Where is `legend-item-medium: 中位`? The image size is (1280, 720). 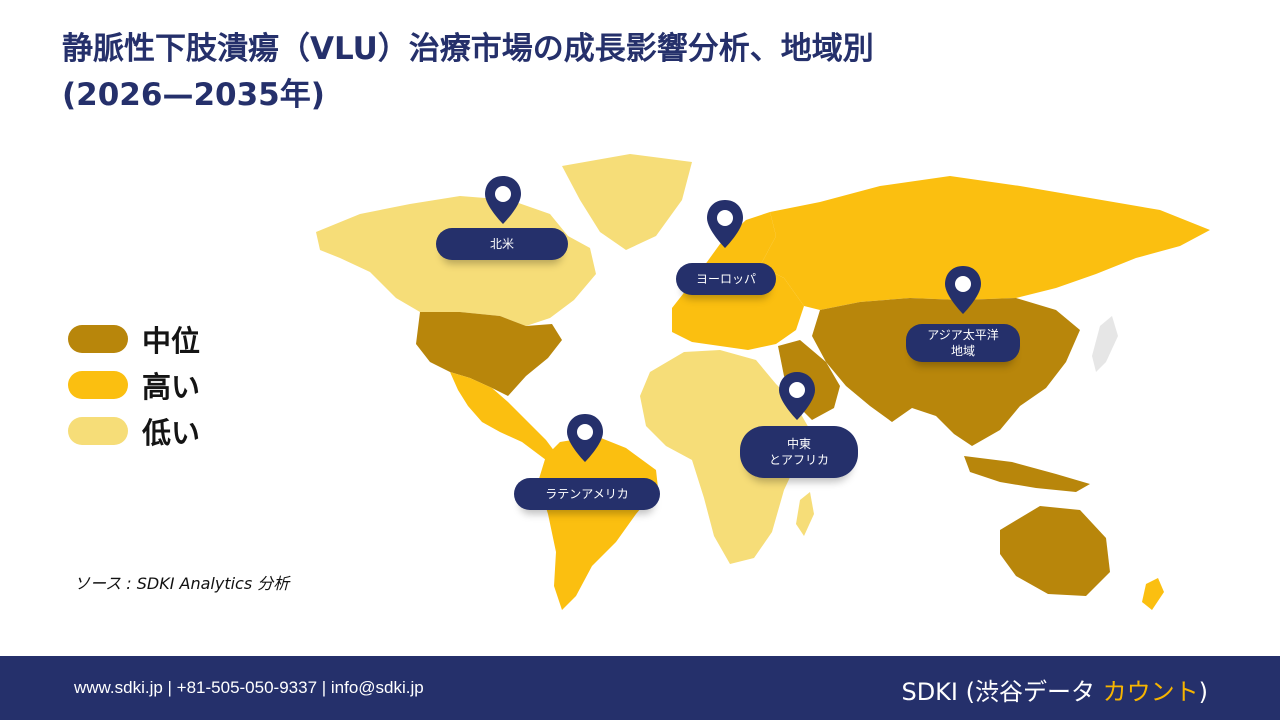 legend-item-medium: 中位 is located at coordinates (134, 339).